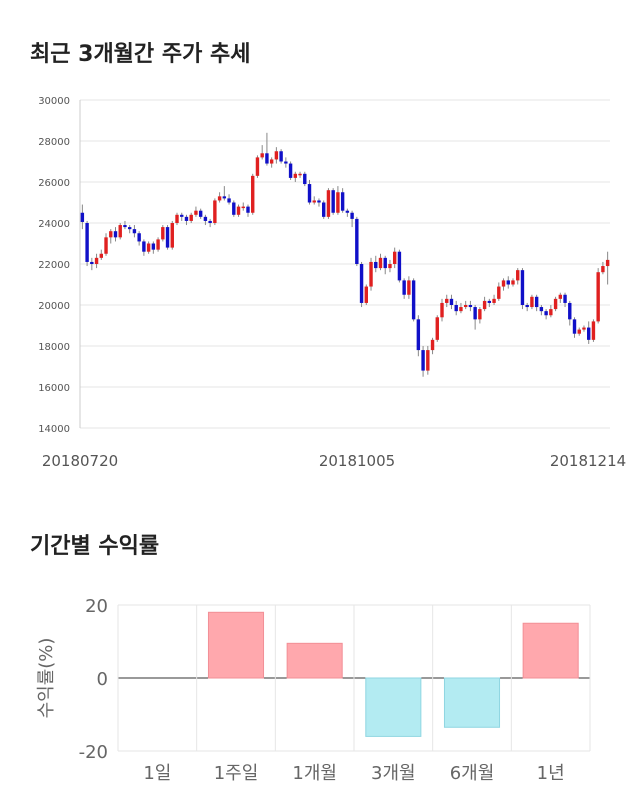 This screenshot has height=810, width=640. I want to click on y-tick-label: 14000, so click(54, 429).